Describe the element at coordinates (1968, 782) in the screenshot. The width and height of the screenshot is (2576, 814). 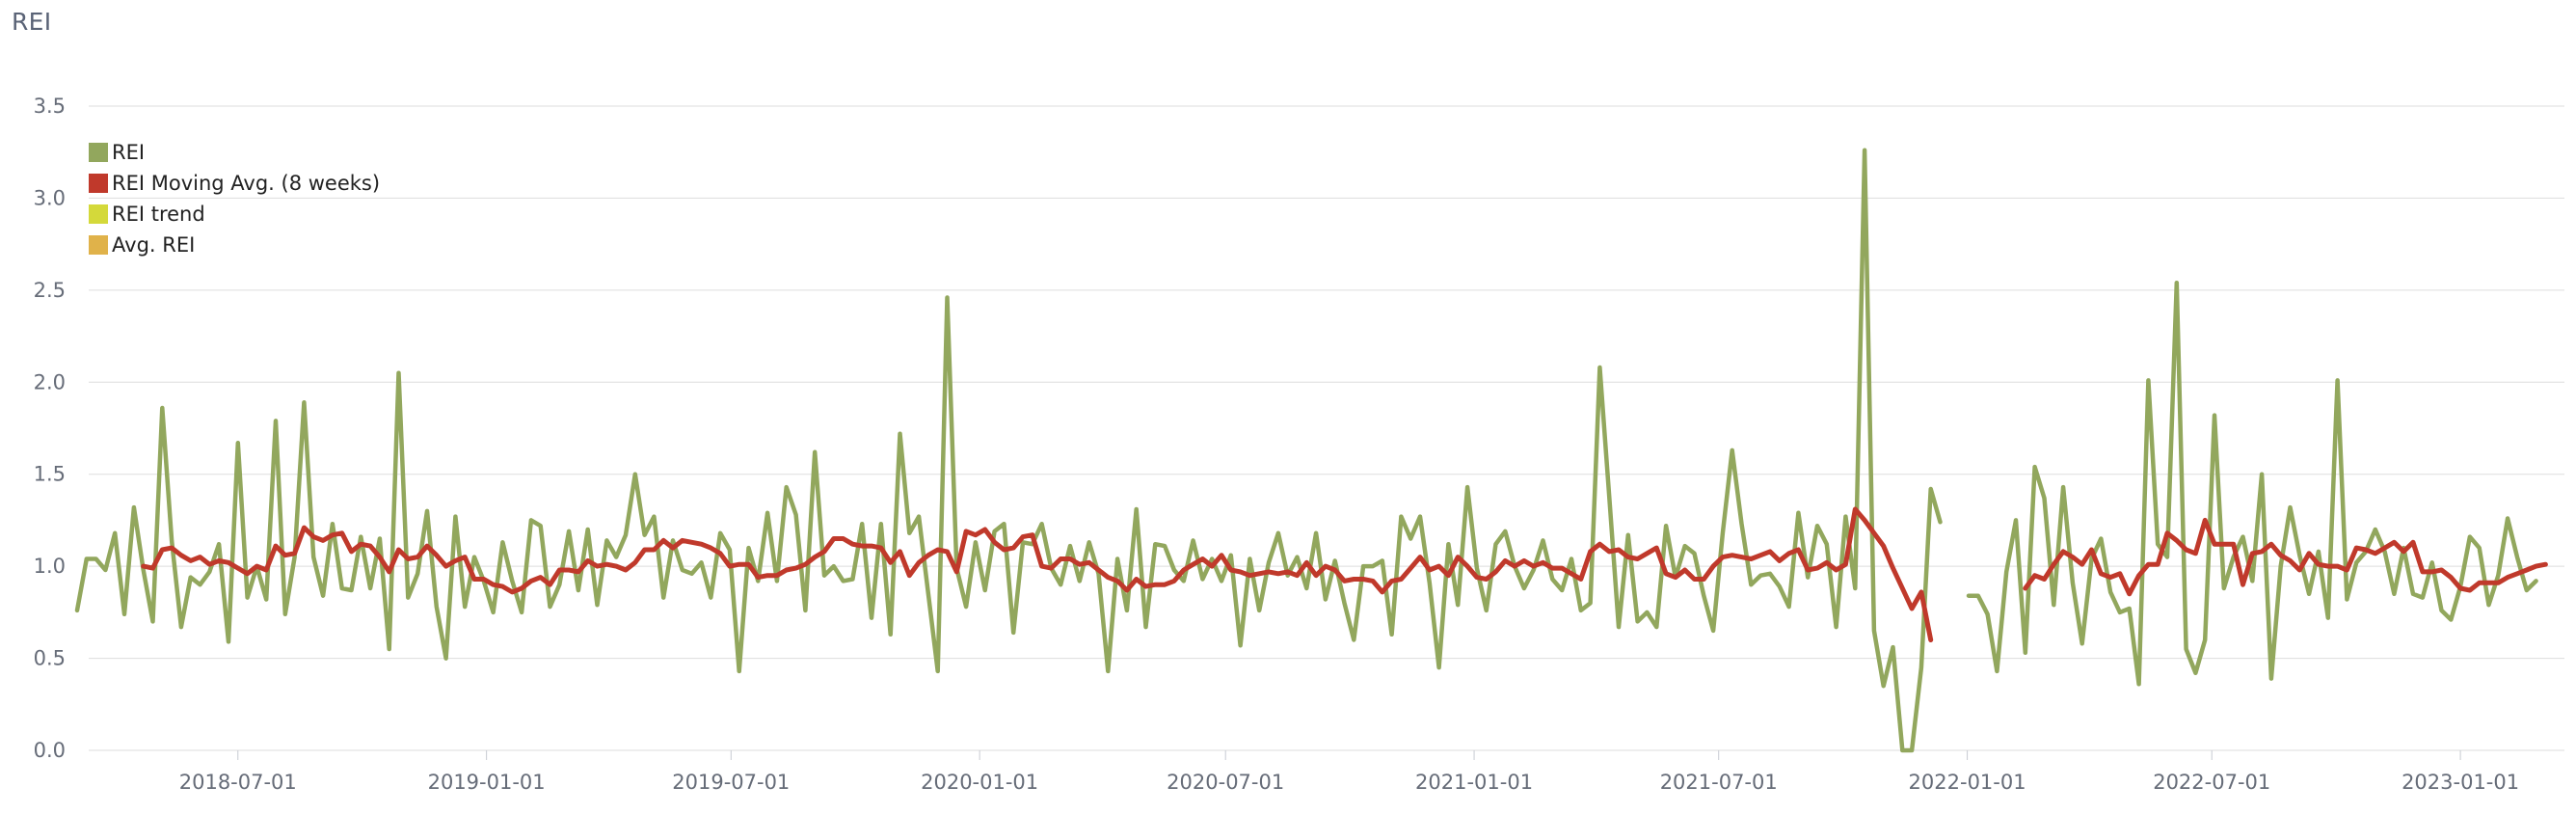
I see `x-tick-label: 2022-01-01` at that location.